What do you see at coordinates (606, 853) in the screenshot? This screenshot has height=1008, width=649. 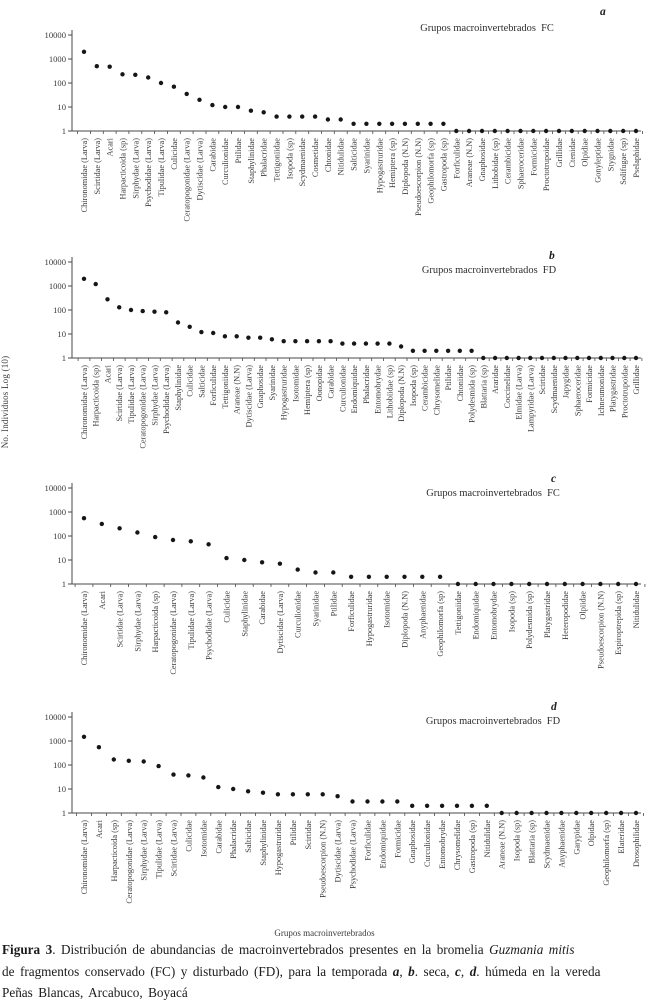 I see `x-tick-label: Geophilomorfa (sp)` at bounding box center [606, 853].